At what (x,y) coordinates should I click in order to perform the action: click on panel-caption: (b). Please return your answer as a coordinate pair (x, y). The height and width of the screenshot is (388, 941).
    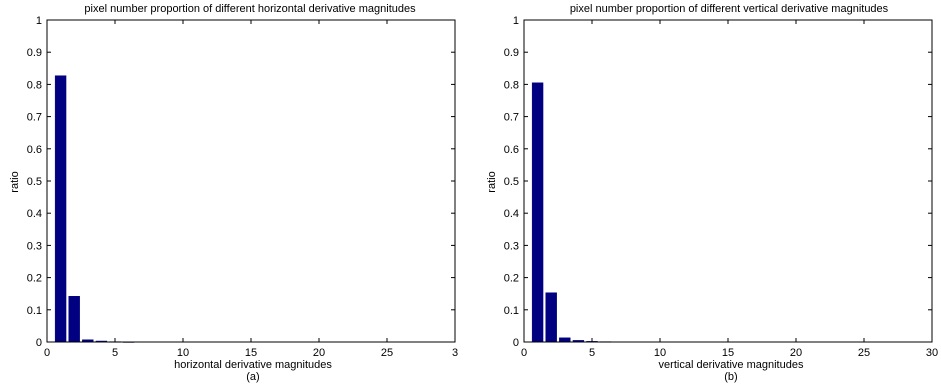
    Looking at the image, I should click on (730, 377).